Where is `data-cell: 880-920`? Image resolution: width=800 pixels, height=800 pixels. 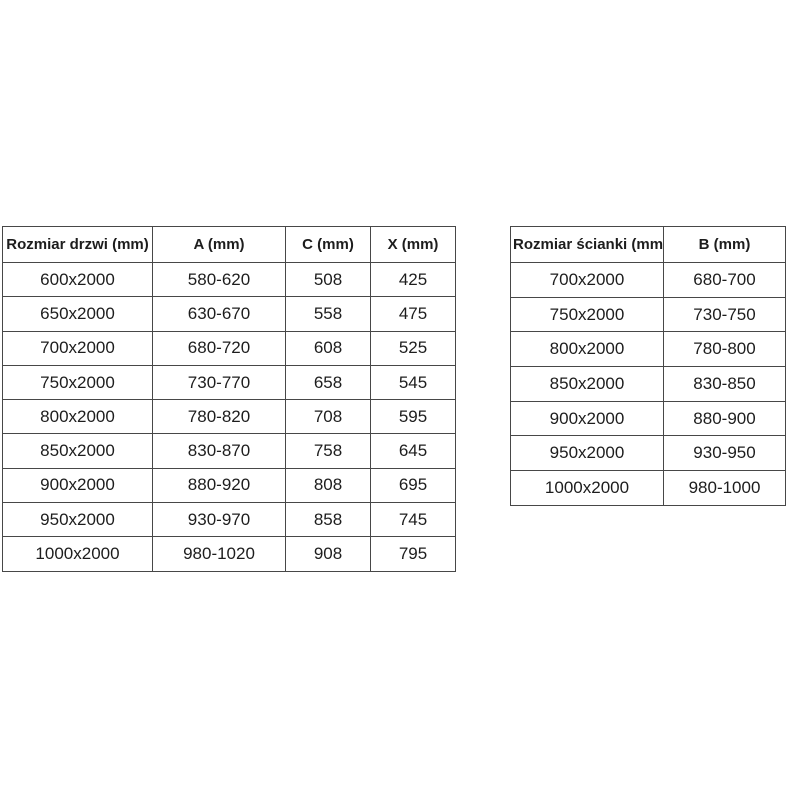 data-cell: 880-920 is located at coordinates (219, 485).